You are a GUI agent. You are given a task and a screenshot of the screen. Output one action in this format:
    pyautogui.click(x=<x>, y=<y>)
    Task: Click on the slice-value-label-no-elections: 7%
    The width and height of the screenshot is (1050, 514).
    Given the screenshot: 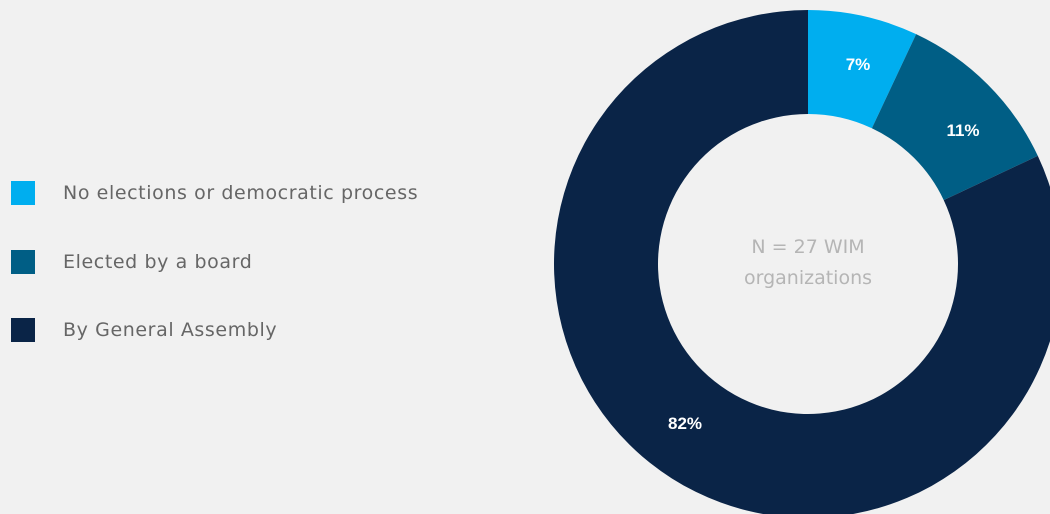 What is the action you would take?
    pyautogui.click(x=858, y=64)
    